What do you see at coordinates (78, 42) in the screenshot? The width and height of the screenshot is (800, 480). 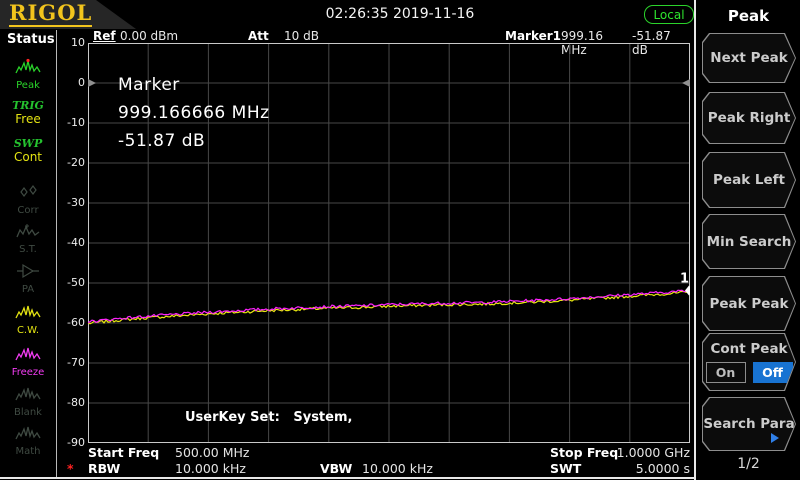 I see `y-axis-tick: 10` at bounding box center [78, 42].